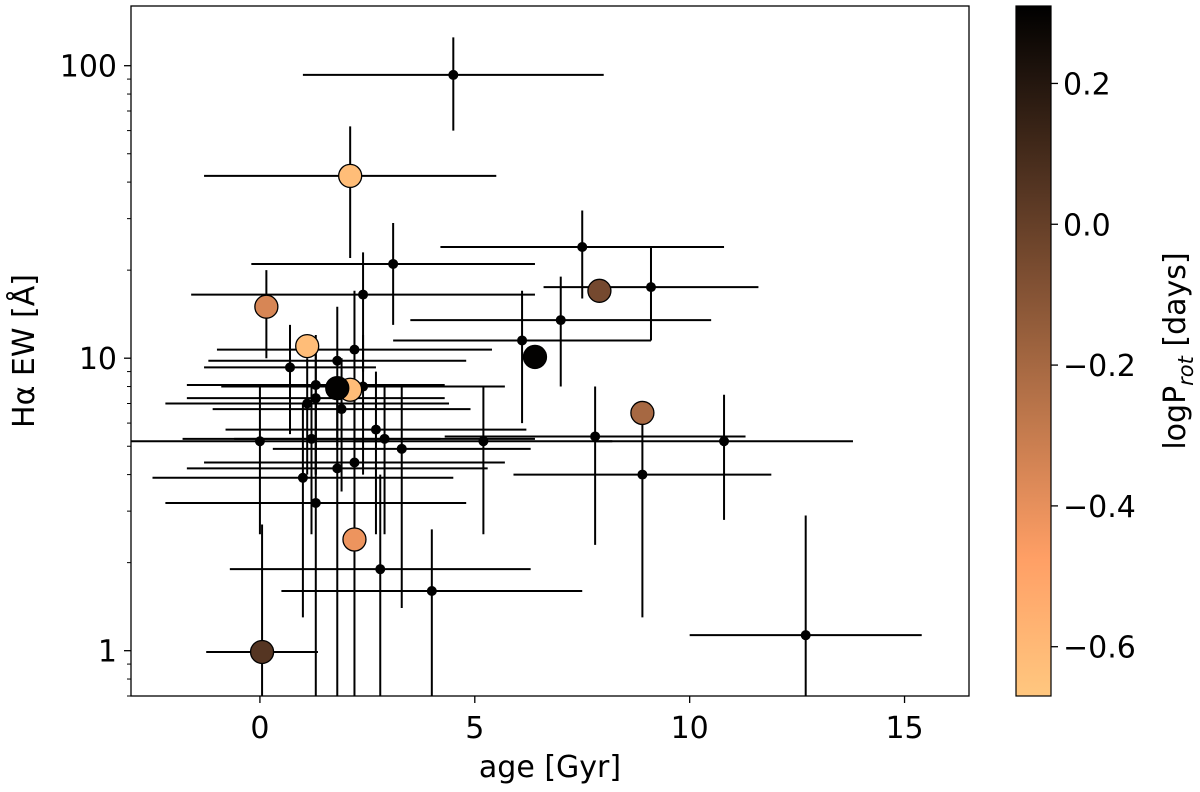  Describe the element at coordinates (1186, 370) in the screenshot. I see `colorbar-label-sub: rot` at that location.